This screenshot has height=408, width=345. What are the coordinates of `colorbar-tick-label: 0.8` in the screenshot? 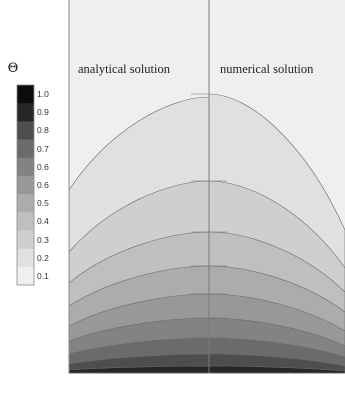 It's located at (43, 130).